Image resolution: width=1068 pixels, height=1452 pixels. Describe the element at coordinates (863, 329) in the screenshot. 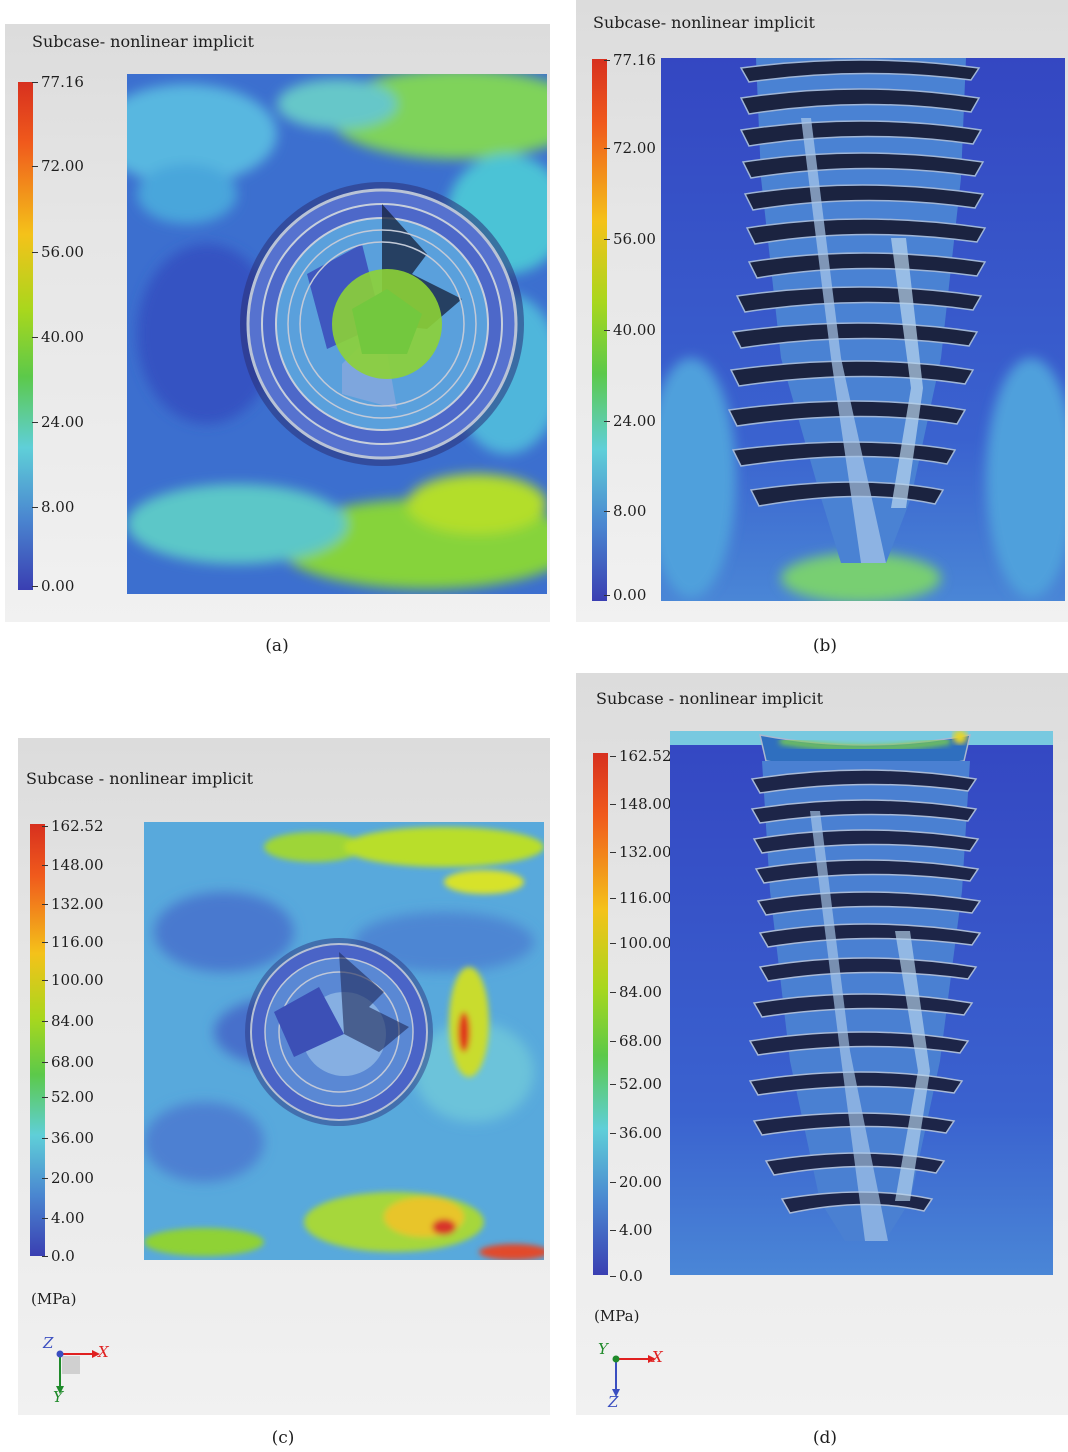

I see `panel-b-implant-plot` at that location.